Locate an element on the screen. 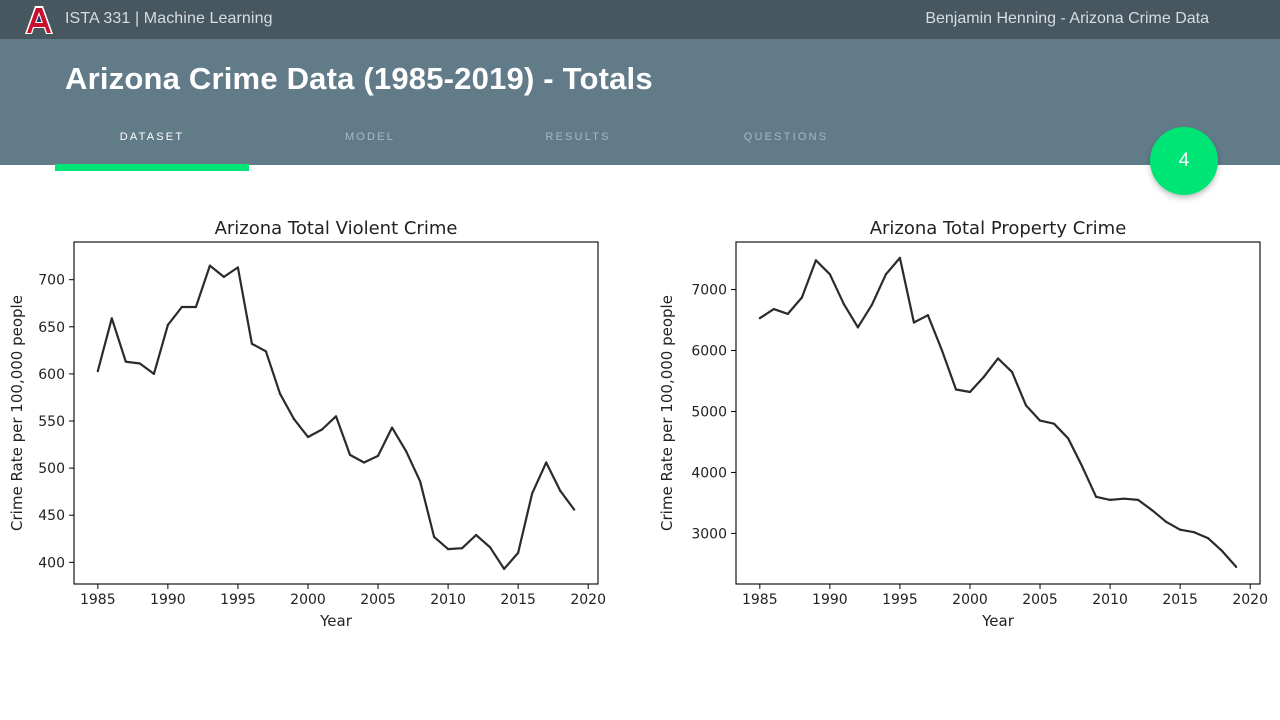  y-tick-label: 400 is located at coordinates (51, 563).